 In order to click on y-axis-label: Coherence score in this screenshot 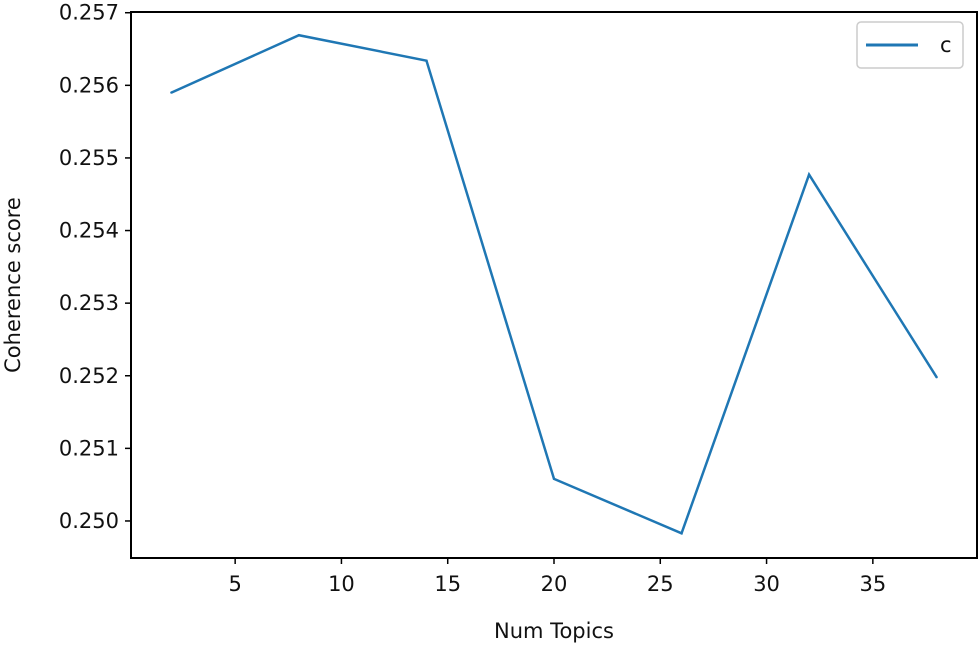, I will do `click(13, 285)`.